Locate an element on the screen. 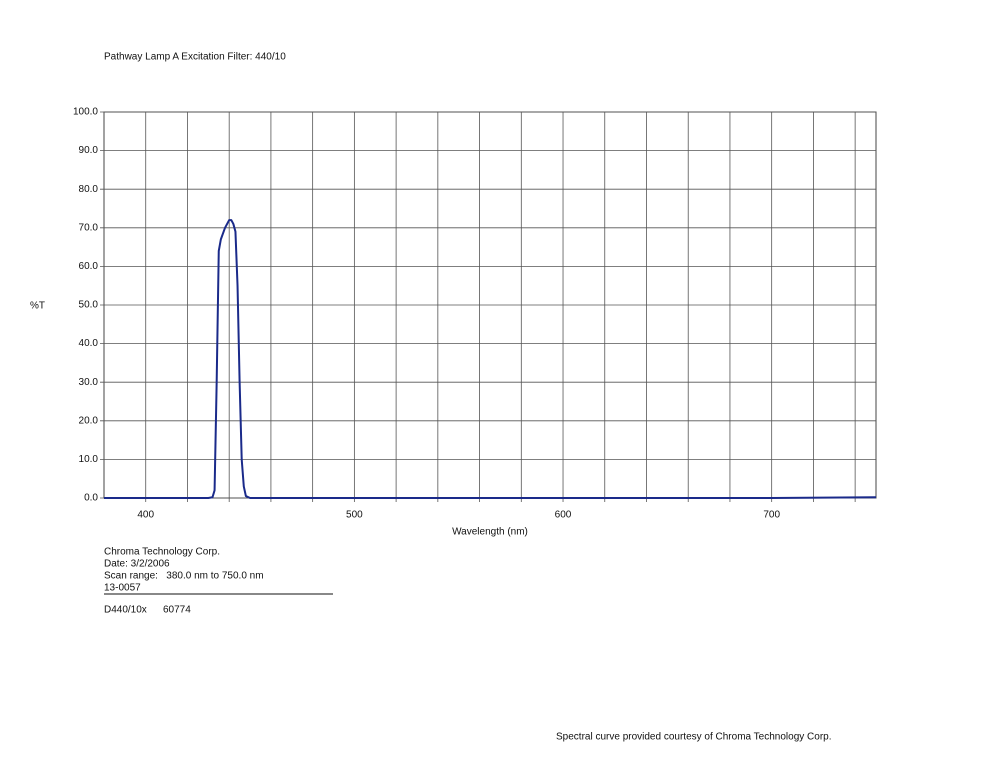 Image resolution: width=1000 pixels, height=773 pixels. y-tick-label: 70.0 is located at coordinates (89, 227).